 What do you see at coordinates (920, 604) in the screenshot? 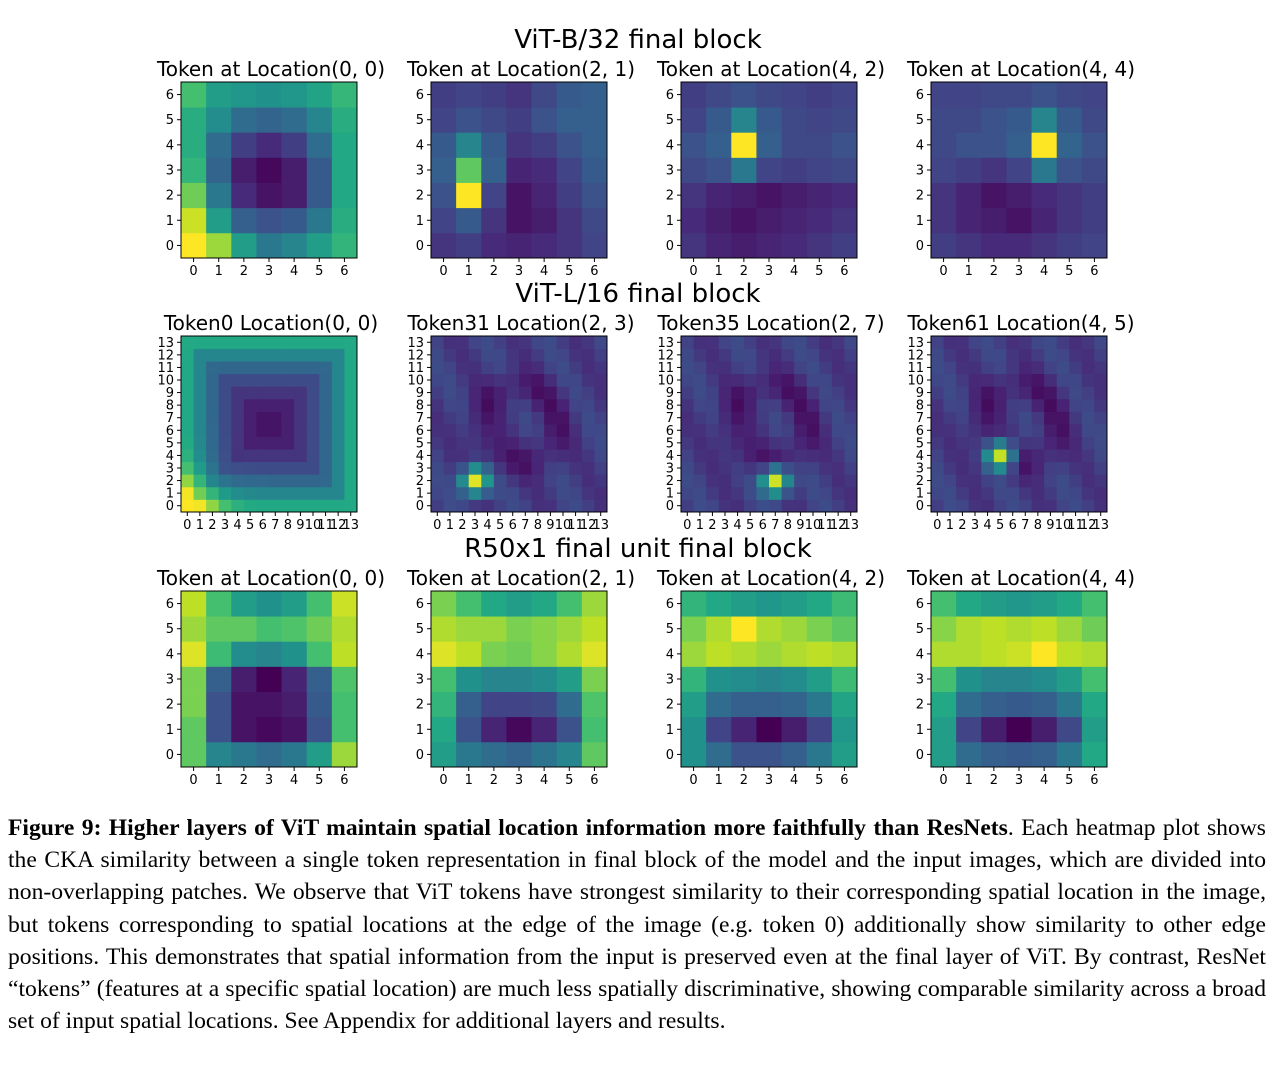
I see `y-tick-label: 6` at bounding box center [920, 604].